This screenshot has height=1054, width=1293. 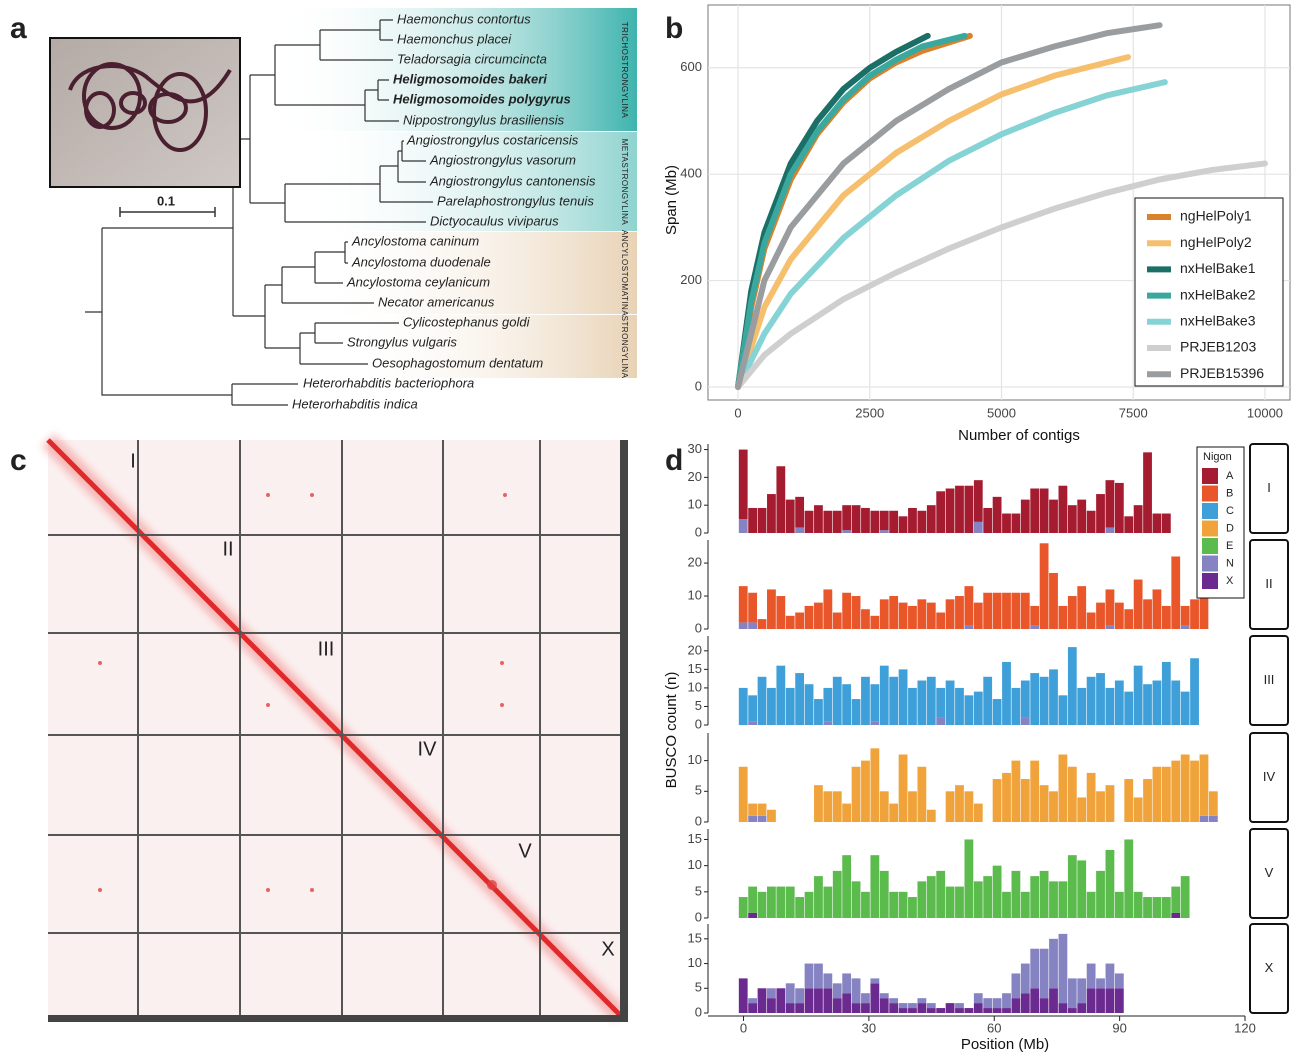 What do you see at coordinates (388, 382) in the screenshot?
I see `taxon-label: Heterorhabditis bacteriophora` at bounding box center [388, 382].